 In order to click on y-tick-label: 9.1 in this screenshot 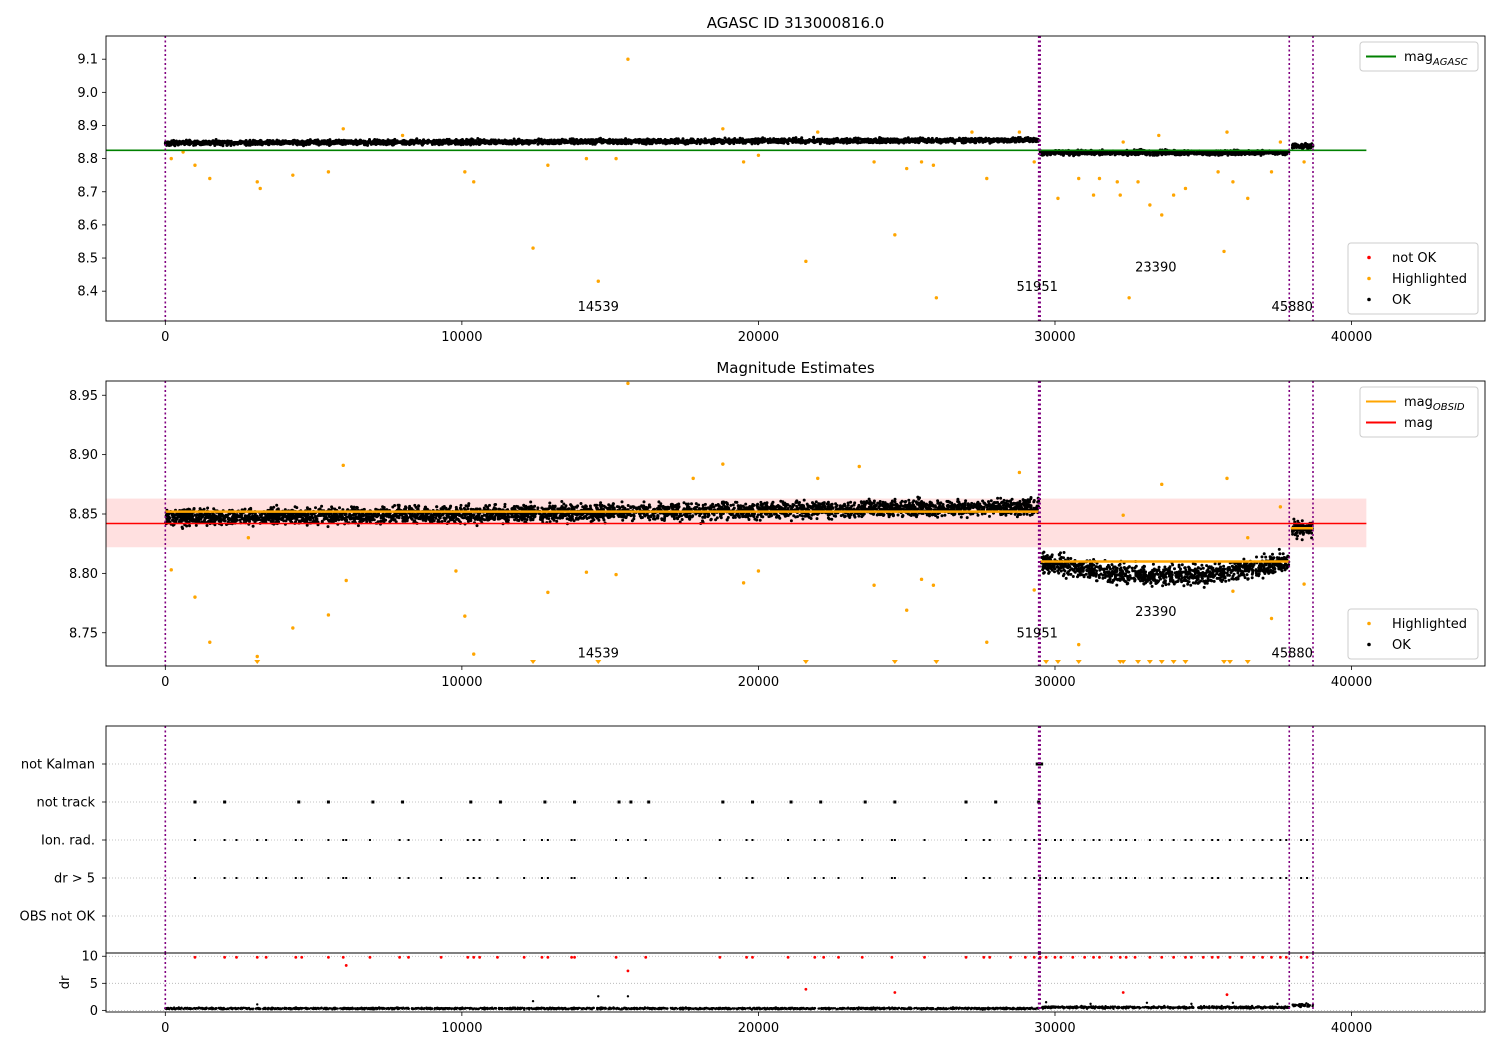, I will do `click(87, 60)`.